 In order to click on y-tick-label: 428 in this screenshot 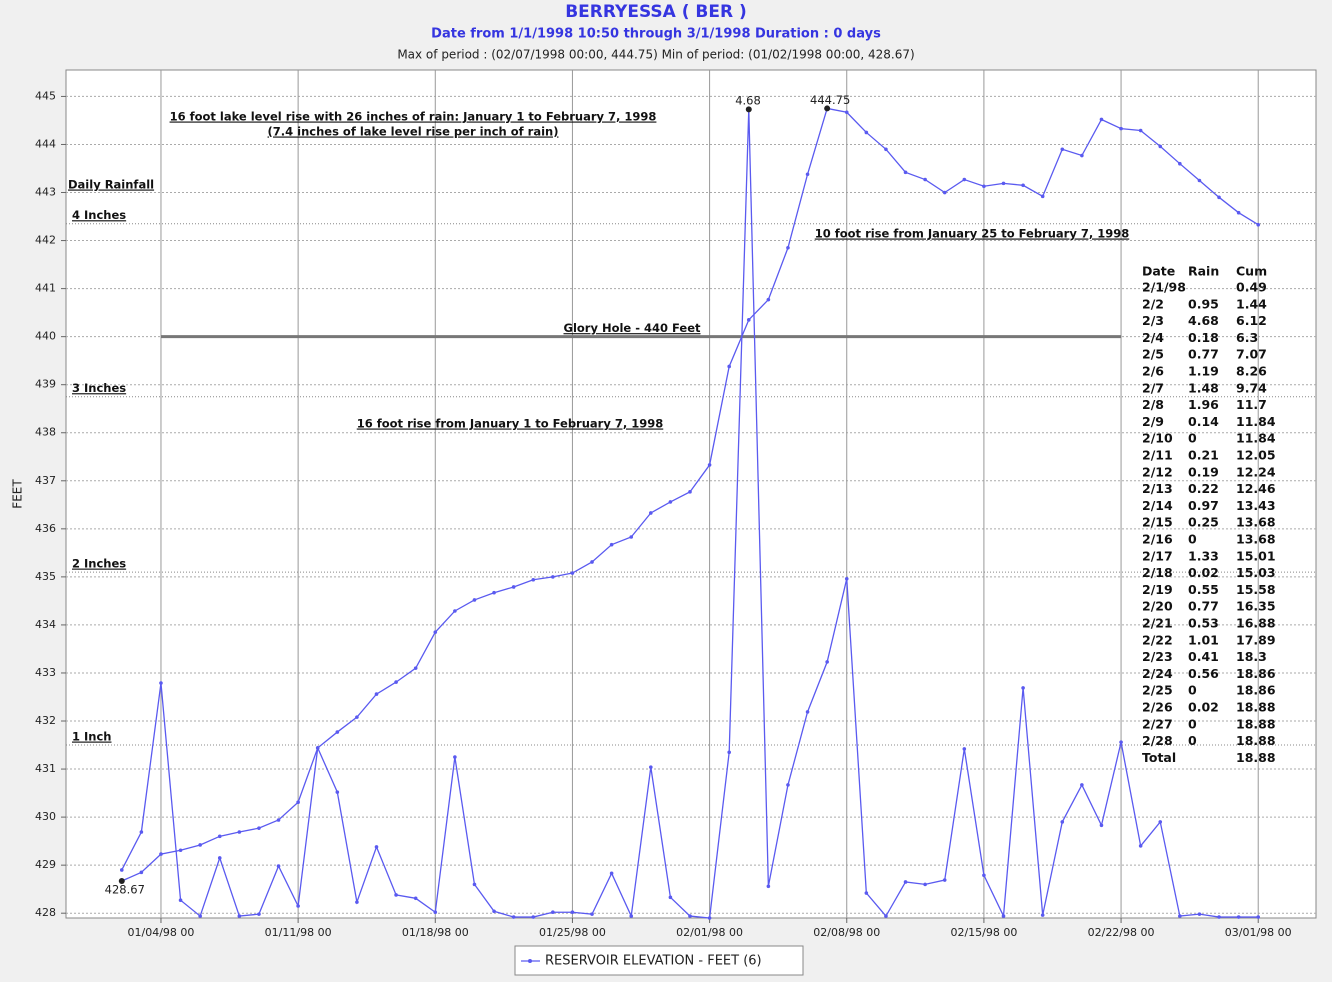, I will do `click(45, 912)`.